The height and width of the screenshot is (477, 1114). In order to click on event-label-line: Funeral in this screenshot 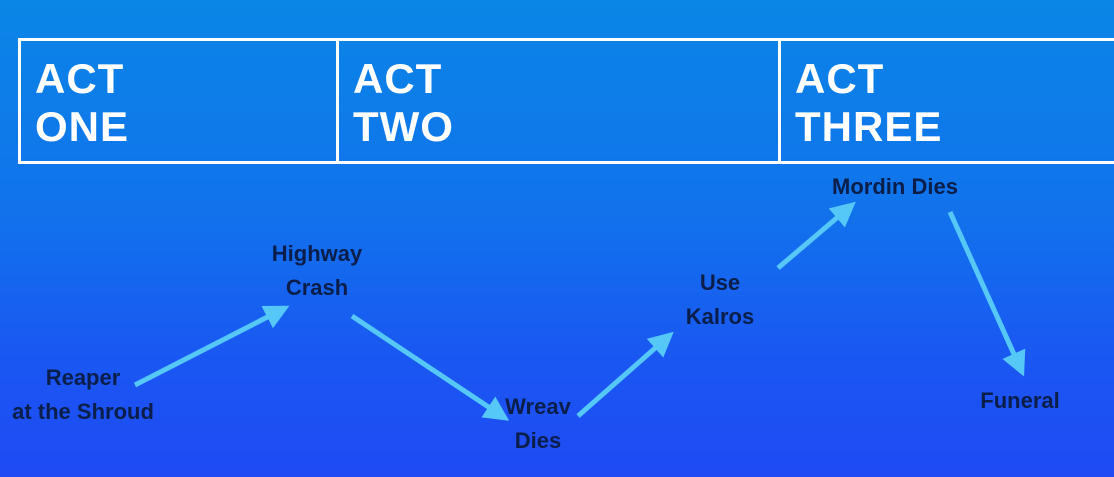, I will do `click(1020, 400)`.